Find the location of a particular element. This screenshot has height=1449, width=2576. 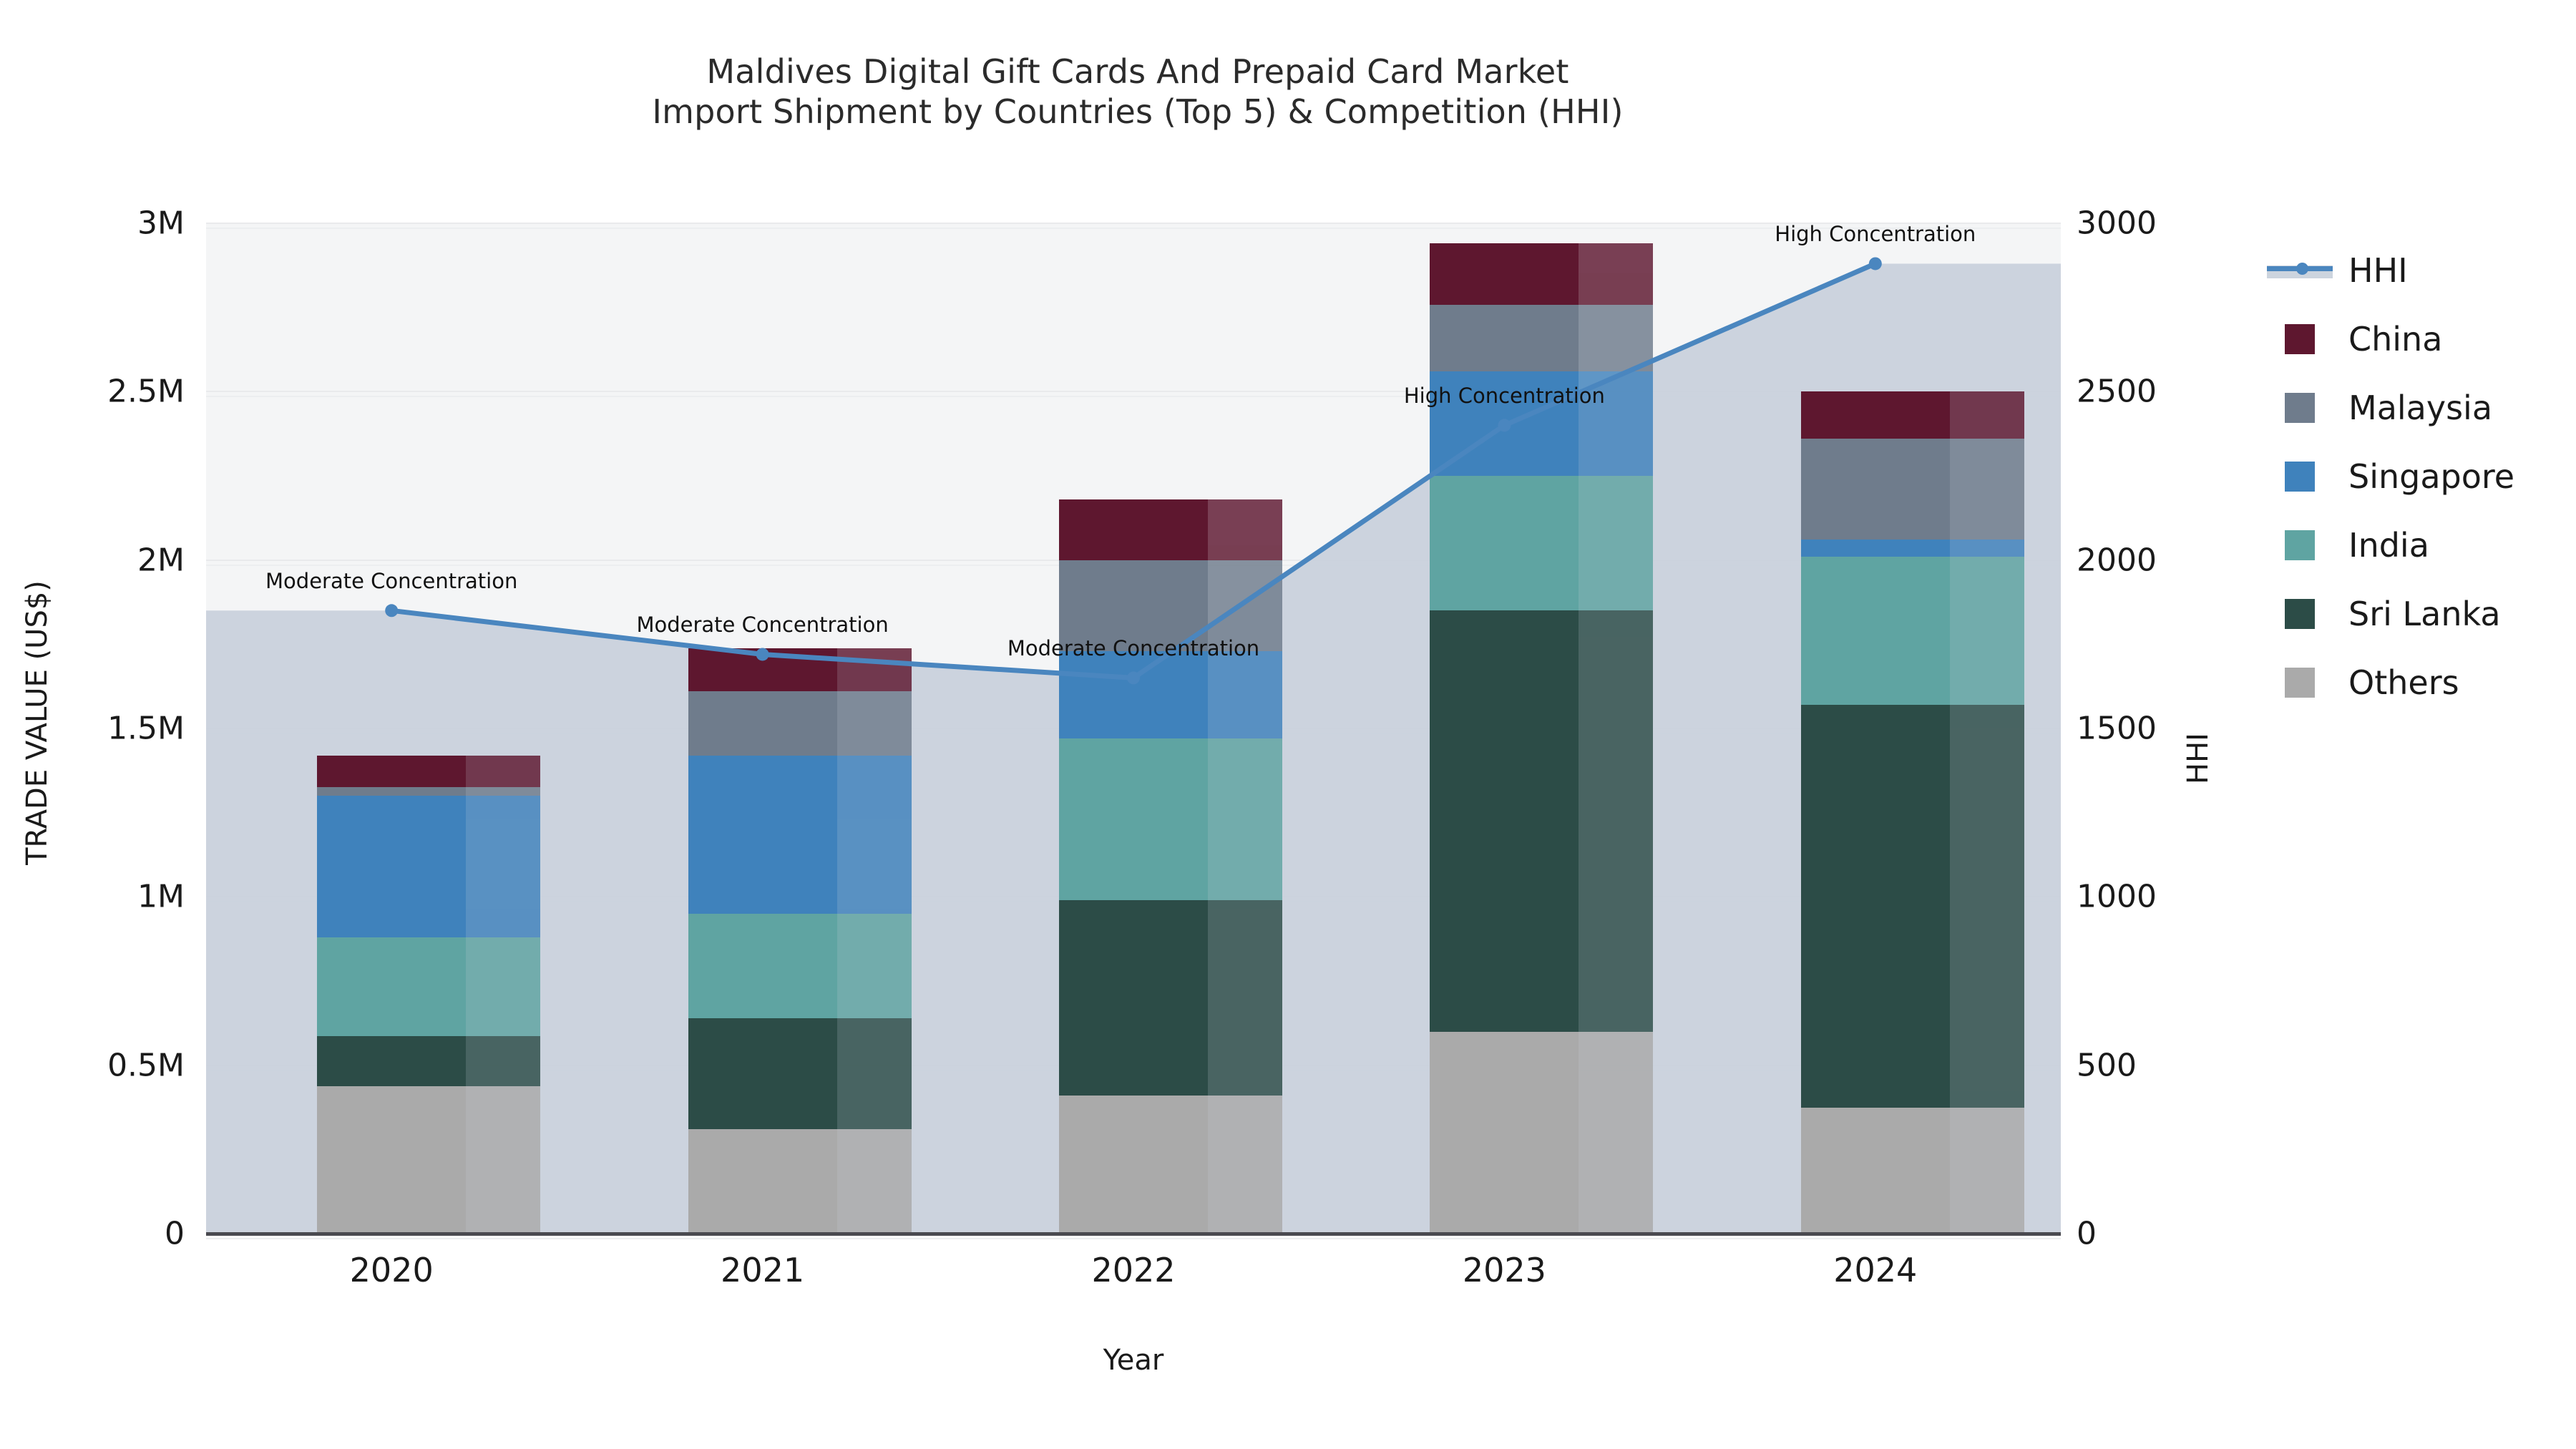

y-axis-left-tick: 1.5M is located at coordinates (146, 728).